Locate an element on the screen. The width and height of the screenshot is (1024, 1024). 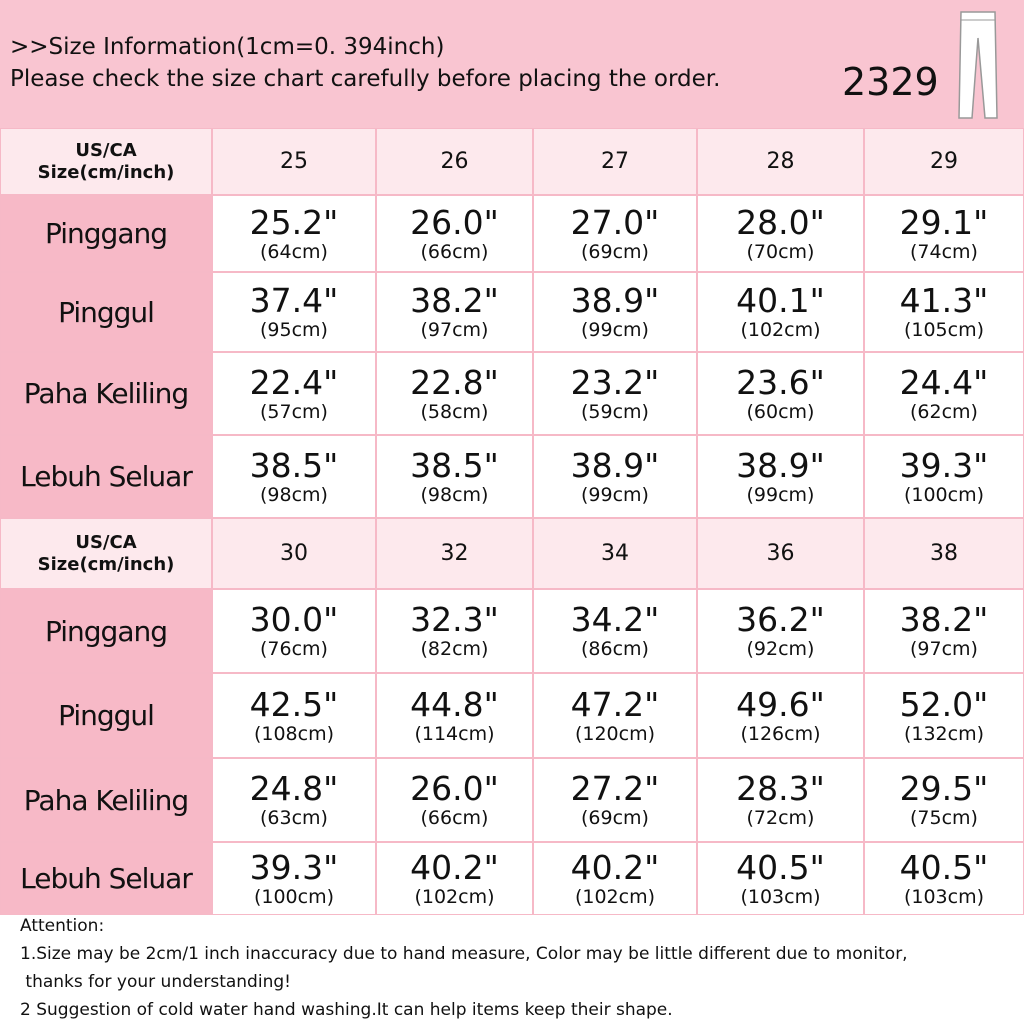
cm-value: (58cm) is located at coordinates (454, 411).